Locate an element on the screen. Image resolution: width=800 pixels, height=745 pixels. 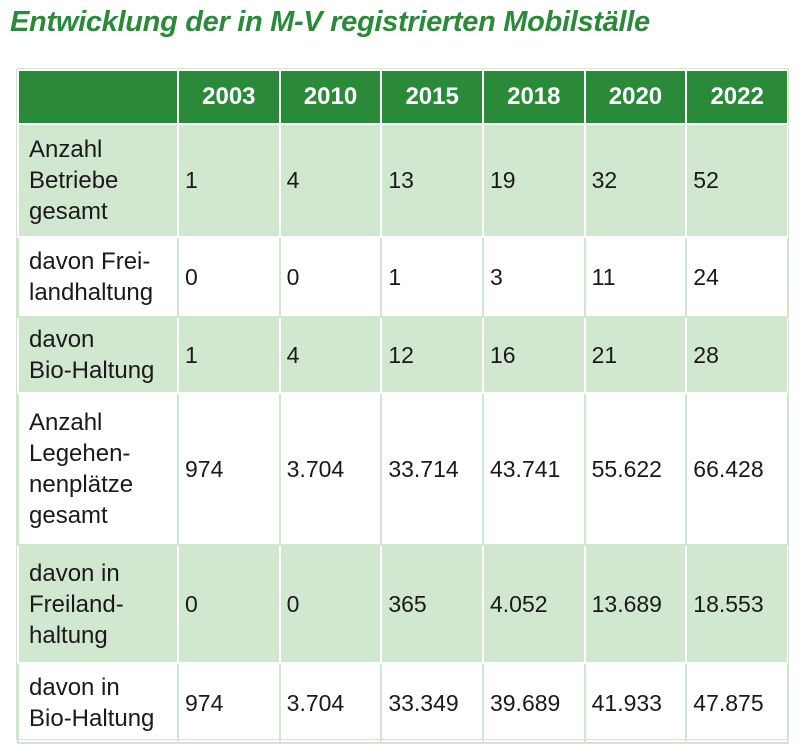
header-cell-year: 2022 is located at coordinates (737, 97).